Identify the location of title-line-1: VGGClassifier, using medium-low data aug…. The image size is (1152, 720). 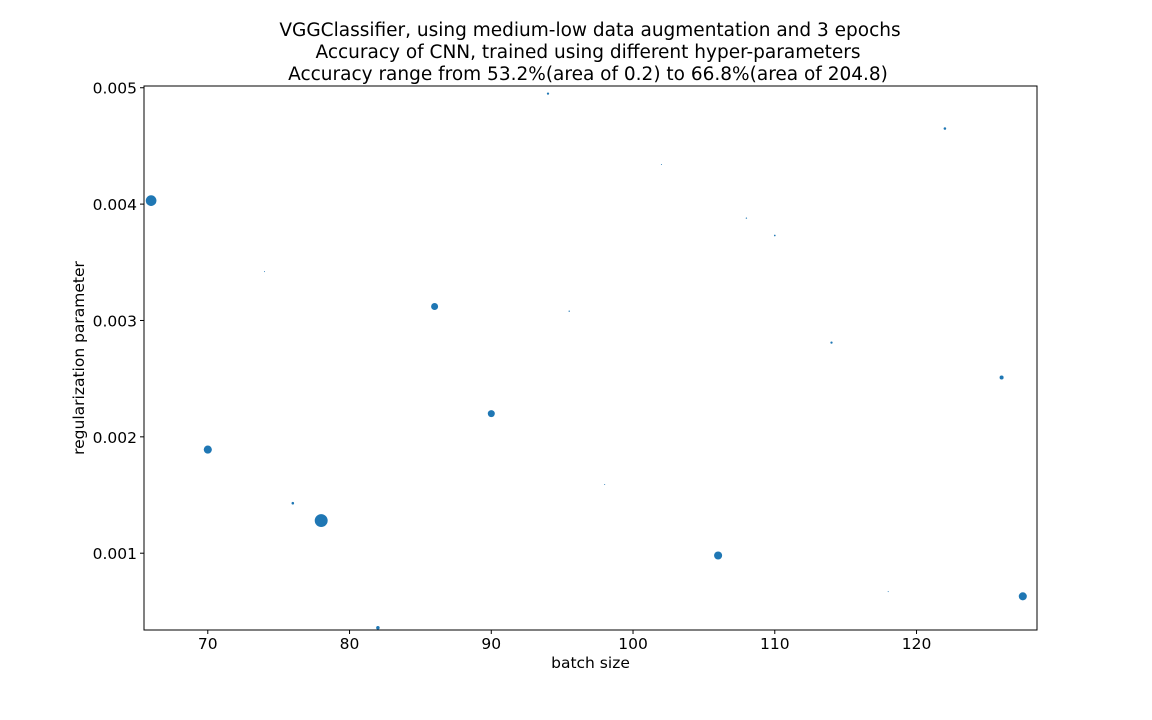
(589, 30).